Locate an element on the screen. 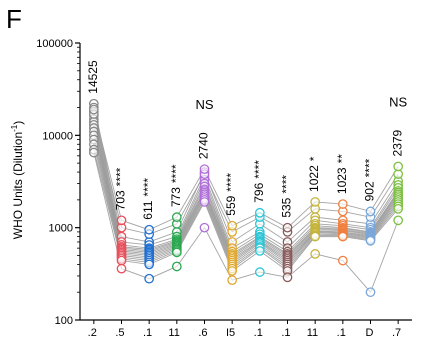 This screenshot has height=338, width=422. summary-value-label: 1022 * is located at coordinates (314, 174).